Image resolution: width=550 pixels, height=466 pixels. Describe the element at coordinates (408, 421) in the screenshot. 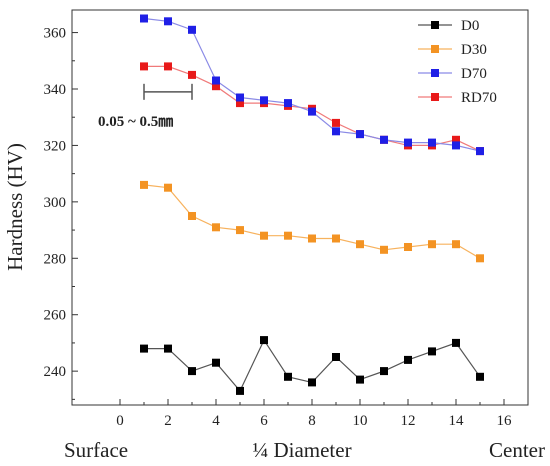

I see `x-tick-label: 12` at that location.